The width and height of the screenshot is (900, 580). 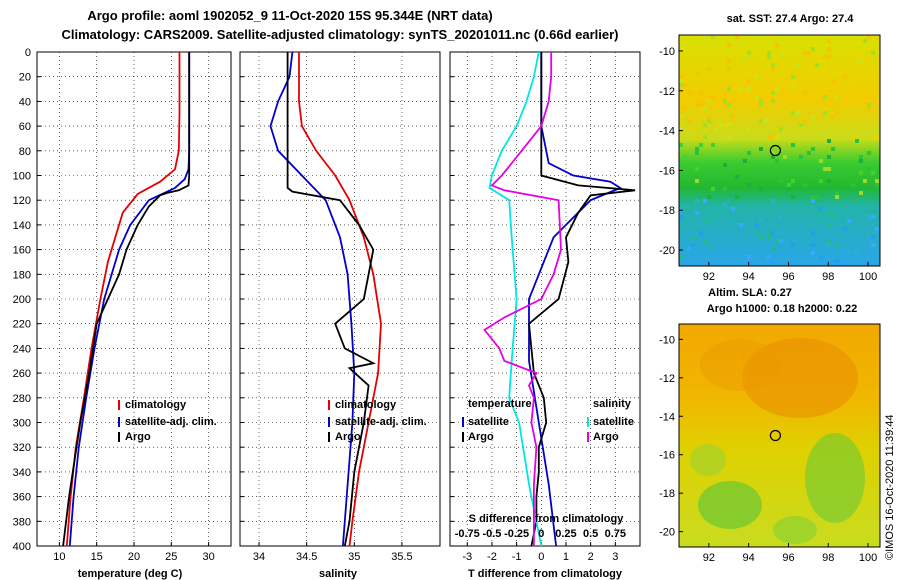 I want to click on y-tick-label: 180, so click(x=22, y=275).